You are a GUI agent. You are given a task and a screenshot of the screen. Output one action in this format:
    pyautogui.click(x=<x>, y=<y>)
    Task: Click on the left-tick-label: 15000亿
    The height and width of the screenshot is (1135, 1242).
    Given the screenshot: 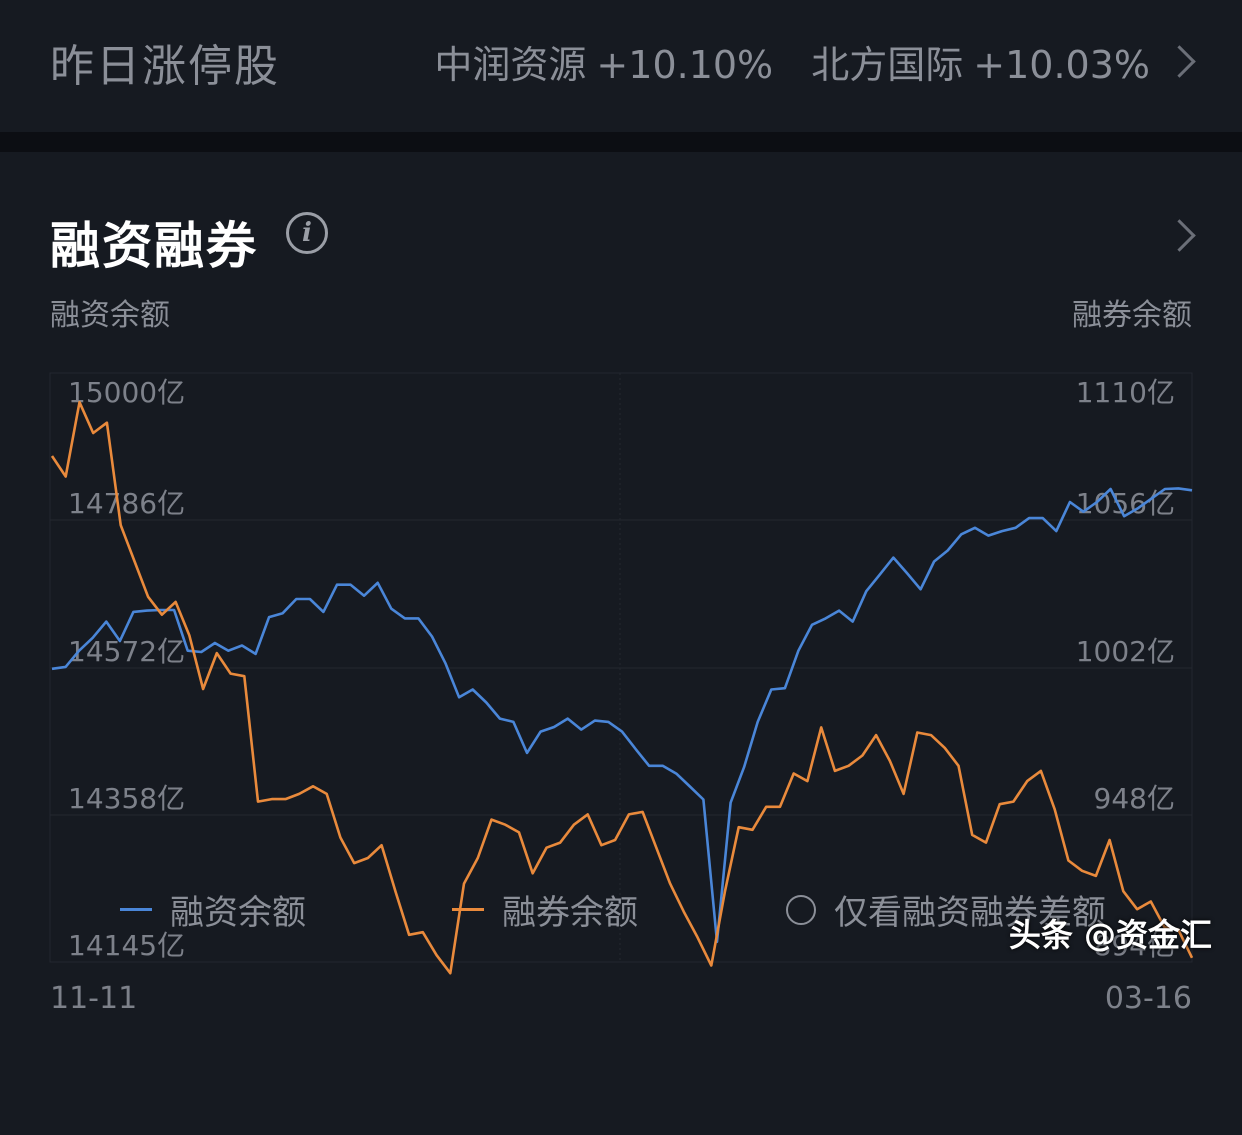 What is the action you would take?
    pyautogui.click(x=126, y=392)
    